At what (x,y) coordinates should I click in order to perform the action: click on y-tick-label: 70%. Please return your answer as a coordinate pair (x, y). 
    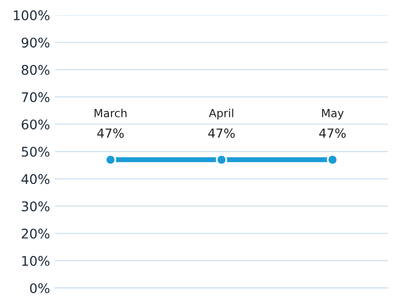
    Looking at the image, I should click on (36, 97).